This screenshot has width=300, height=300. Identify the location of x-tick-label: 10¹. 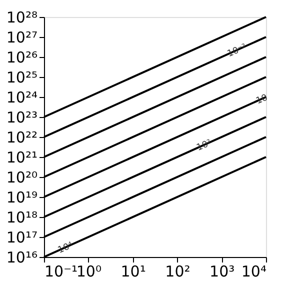
(133, 271).